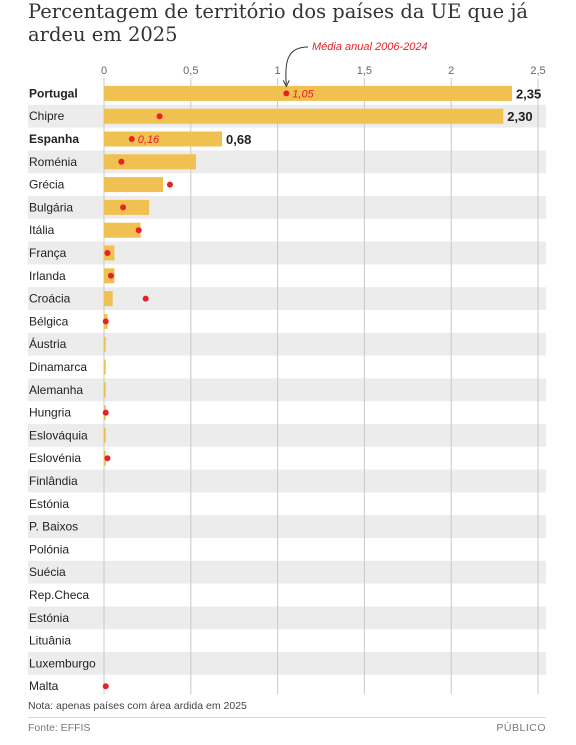  Describe the element at coordinates (44, 686) in the screenshot. I see `category-label: Malta` at that location.